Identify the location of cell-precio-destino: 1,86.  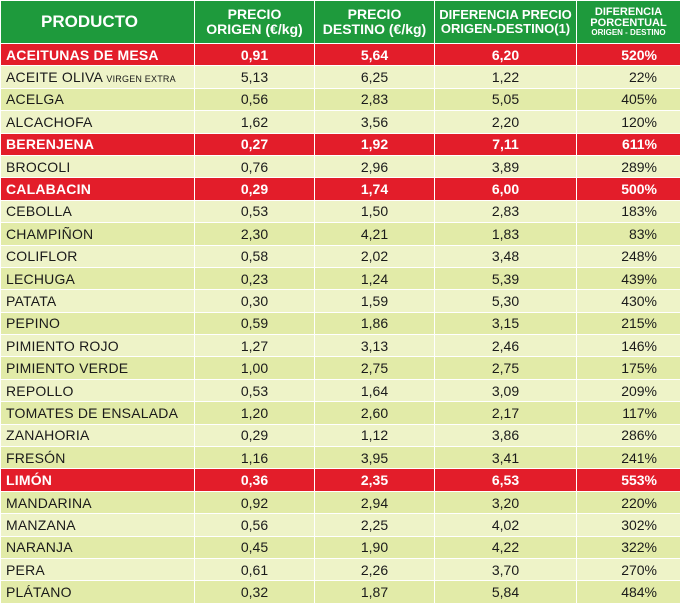
(374, 323).